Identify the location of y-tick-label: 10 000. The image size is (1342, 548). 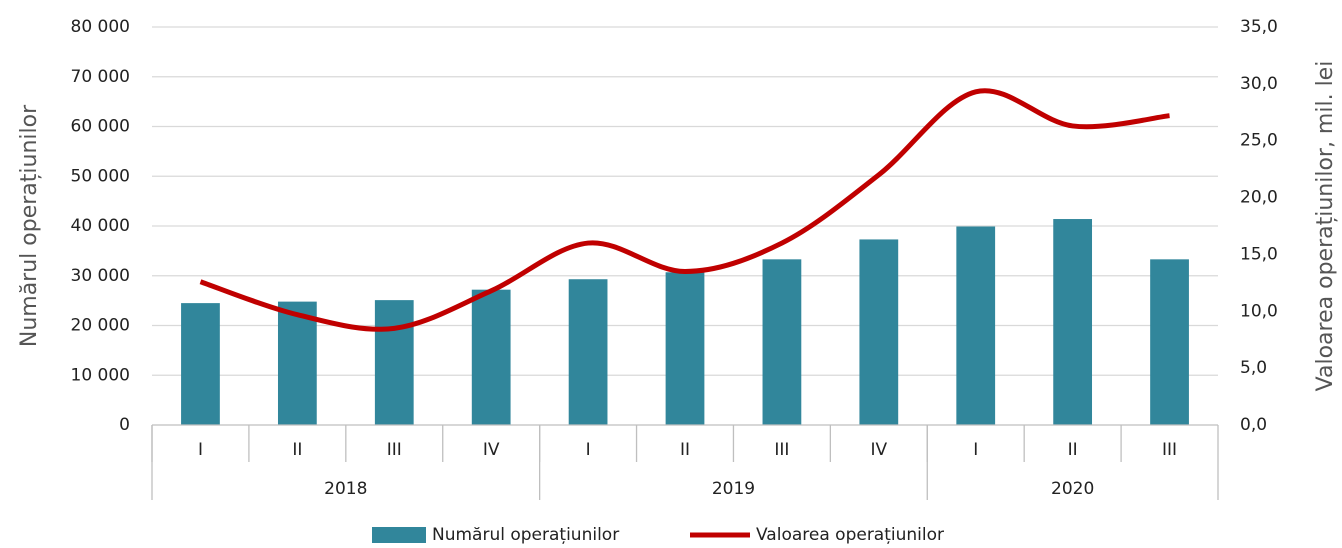
(100, 375).